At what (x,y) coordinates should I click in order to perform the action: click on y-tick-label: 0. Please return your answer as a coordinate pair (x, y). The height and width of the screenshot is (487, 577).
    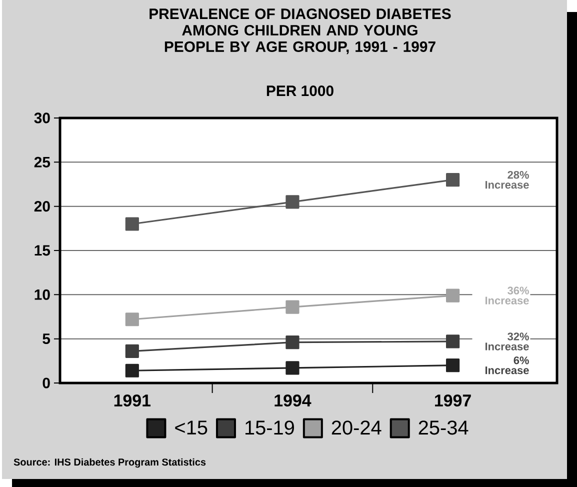
    Looking at the image, I should click on (46, 383).